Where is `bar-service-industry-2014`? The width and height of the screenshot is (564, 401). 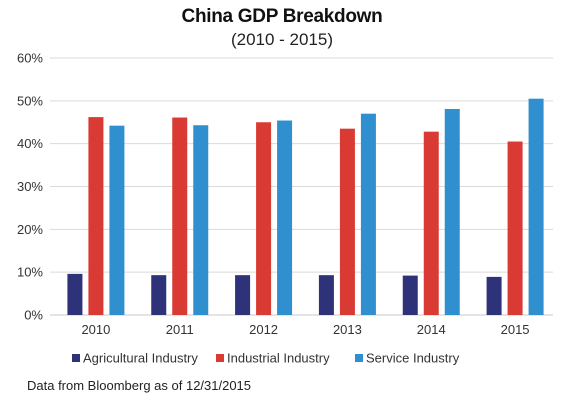 bar-service-industry-2014 is located at coordinates (452, 211).